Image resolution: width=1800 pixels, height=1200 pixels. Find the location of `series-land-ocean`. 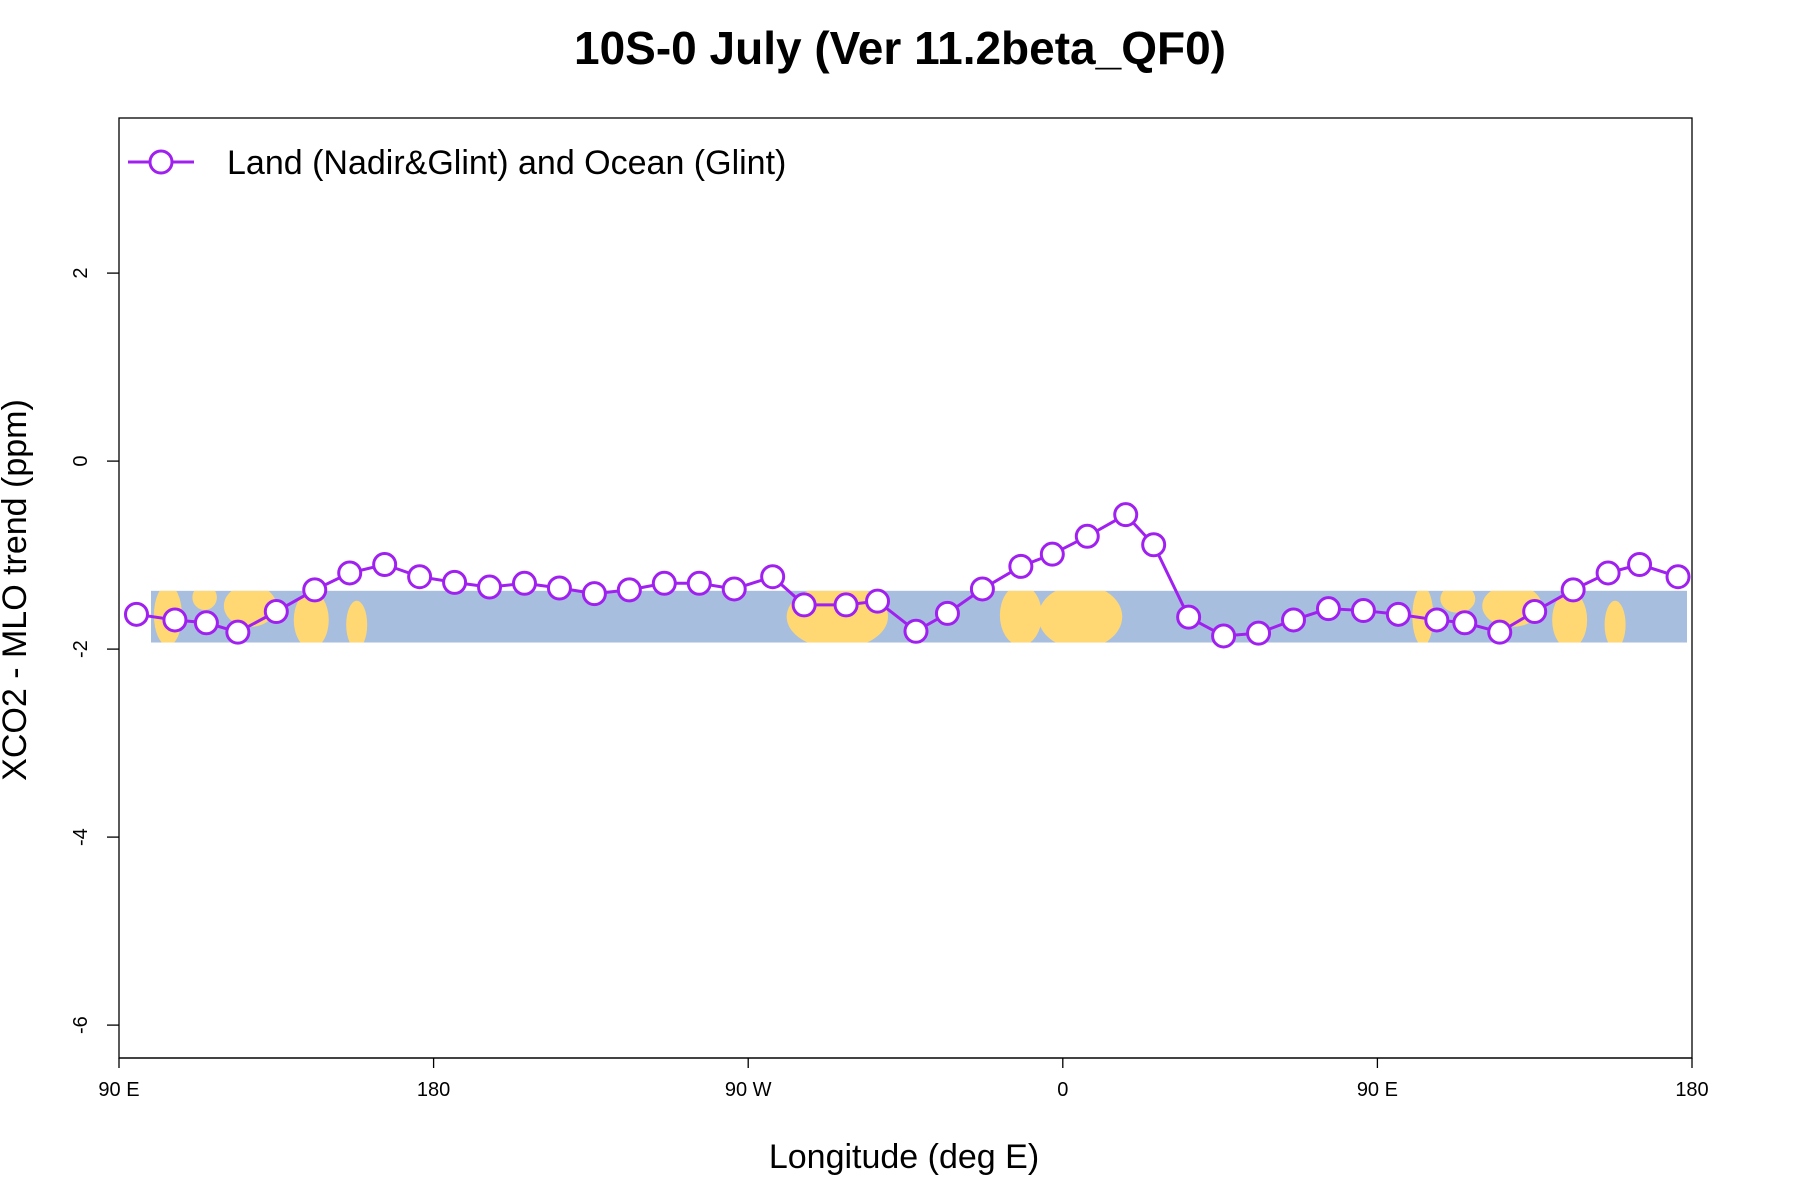

series-land-ocean is located at coordinates (907, 575).